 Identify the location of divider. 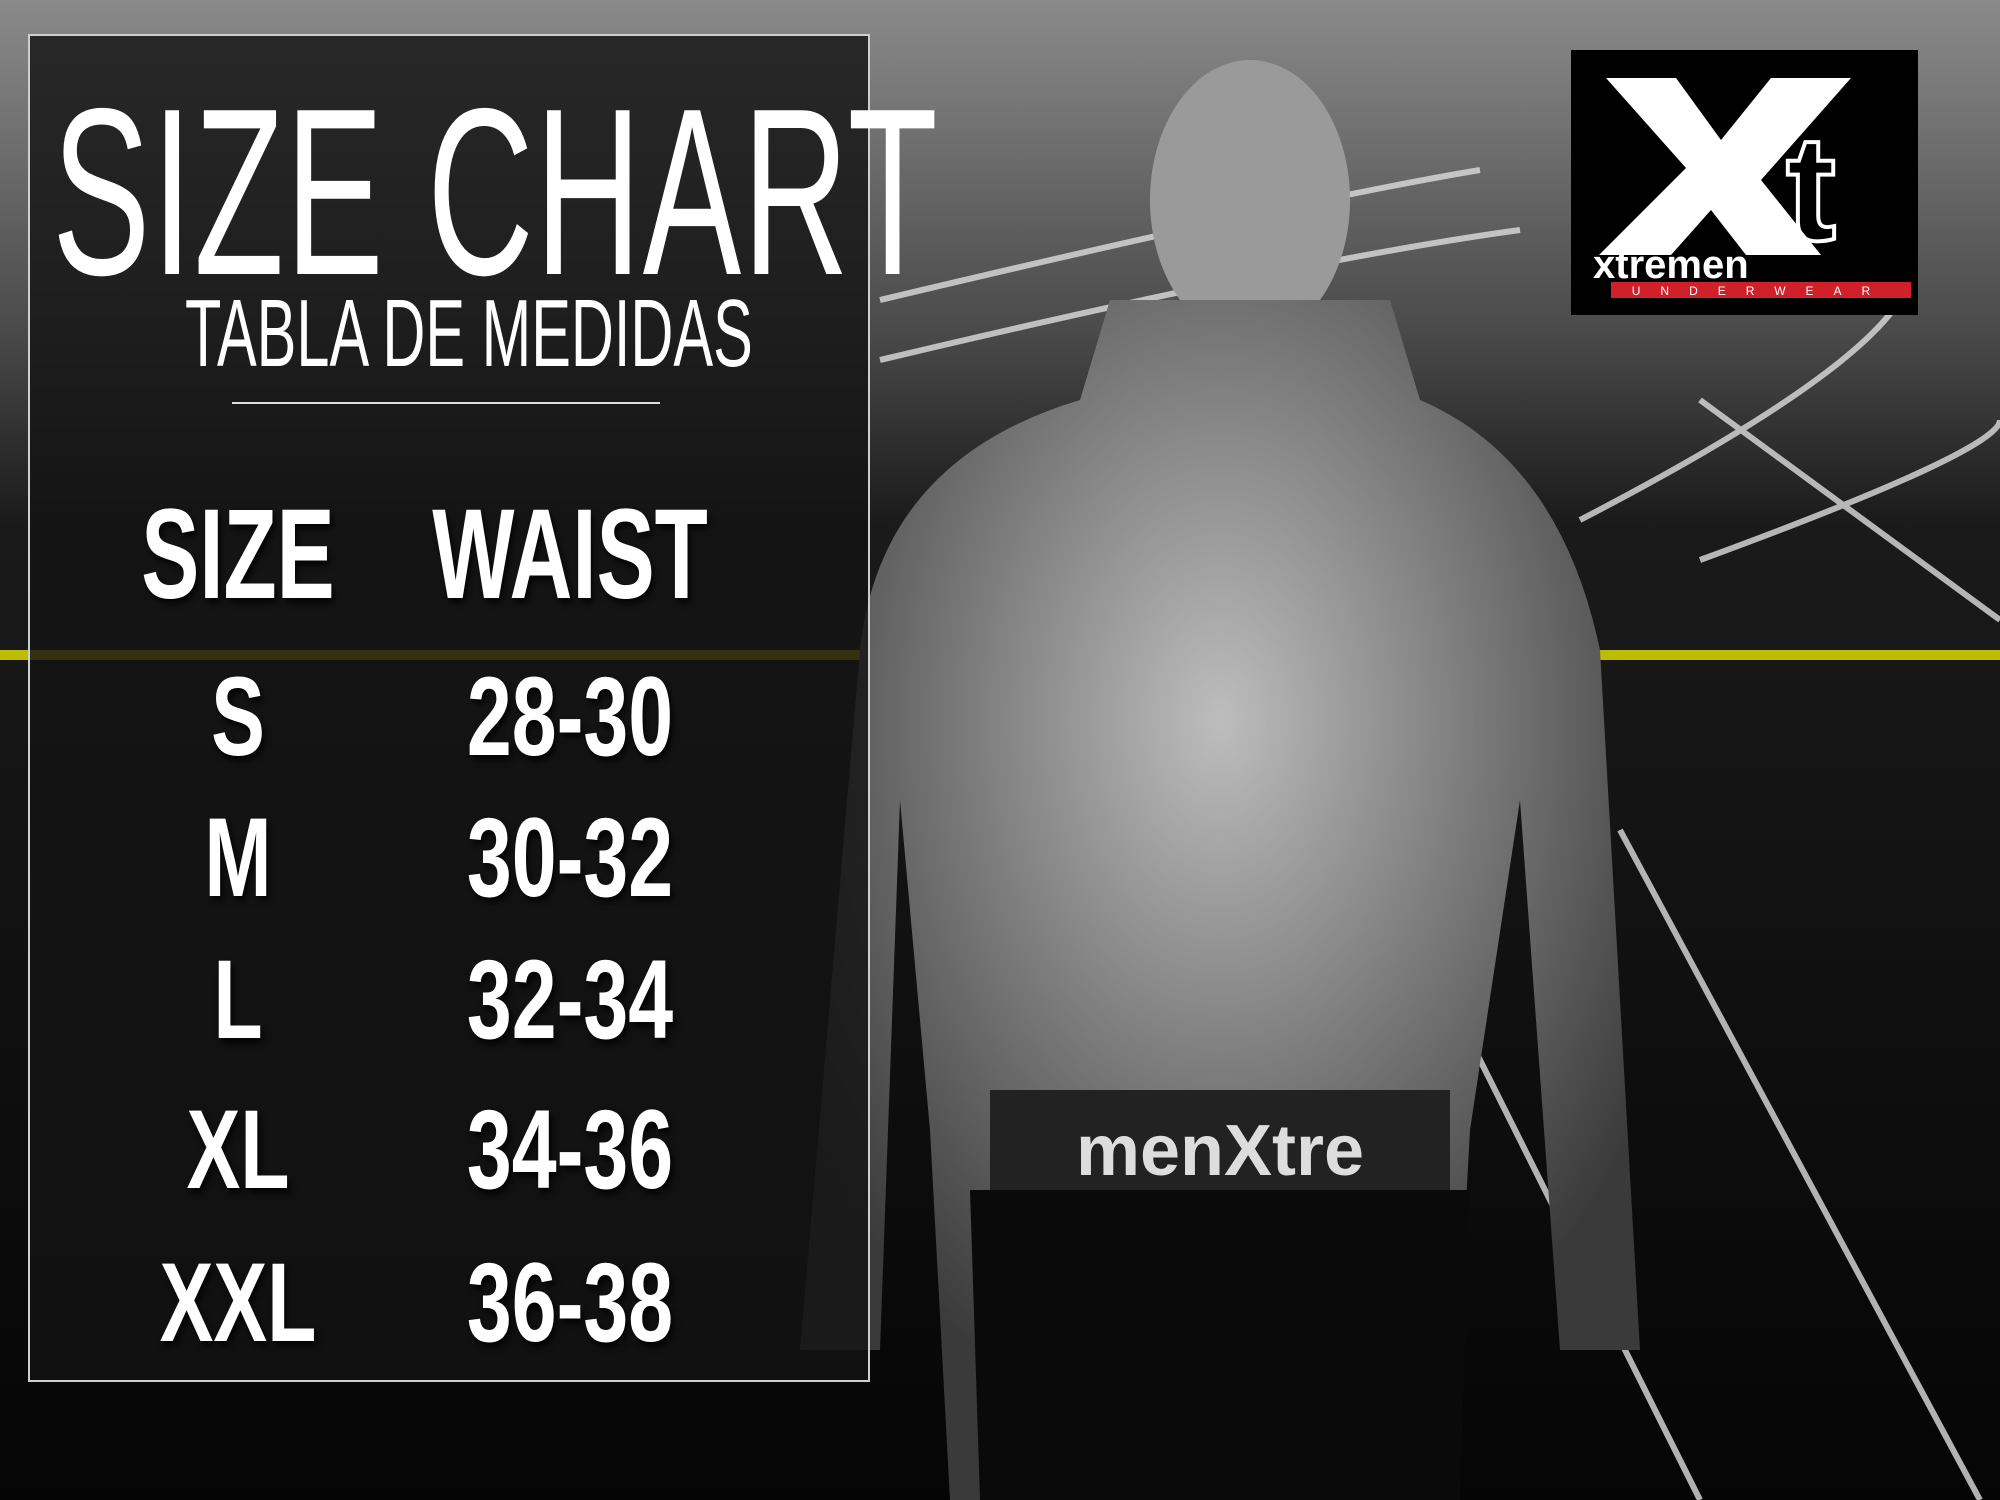
(446, 403).